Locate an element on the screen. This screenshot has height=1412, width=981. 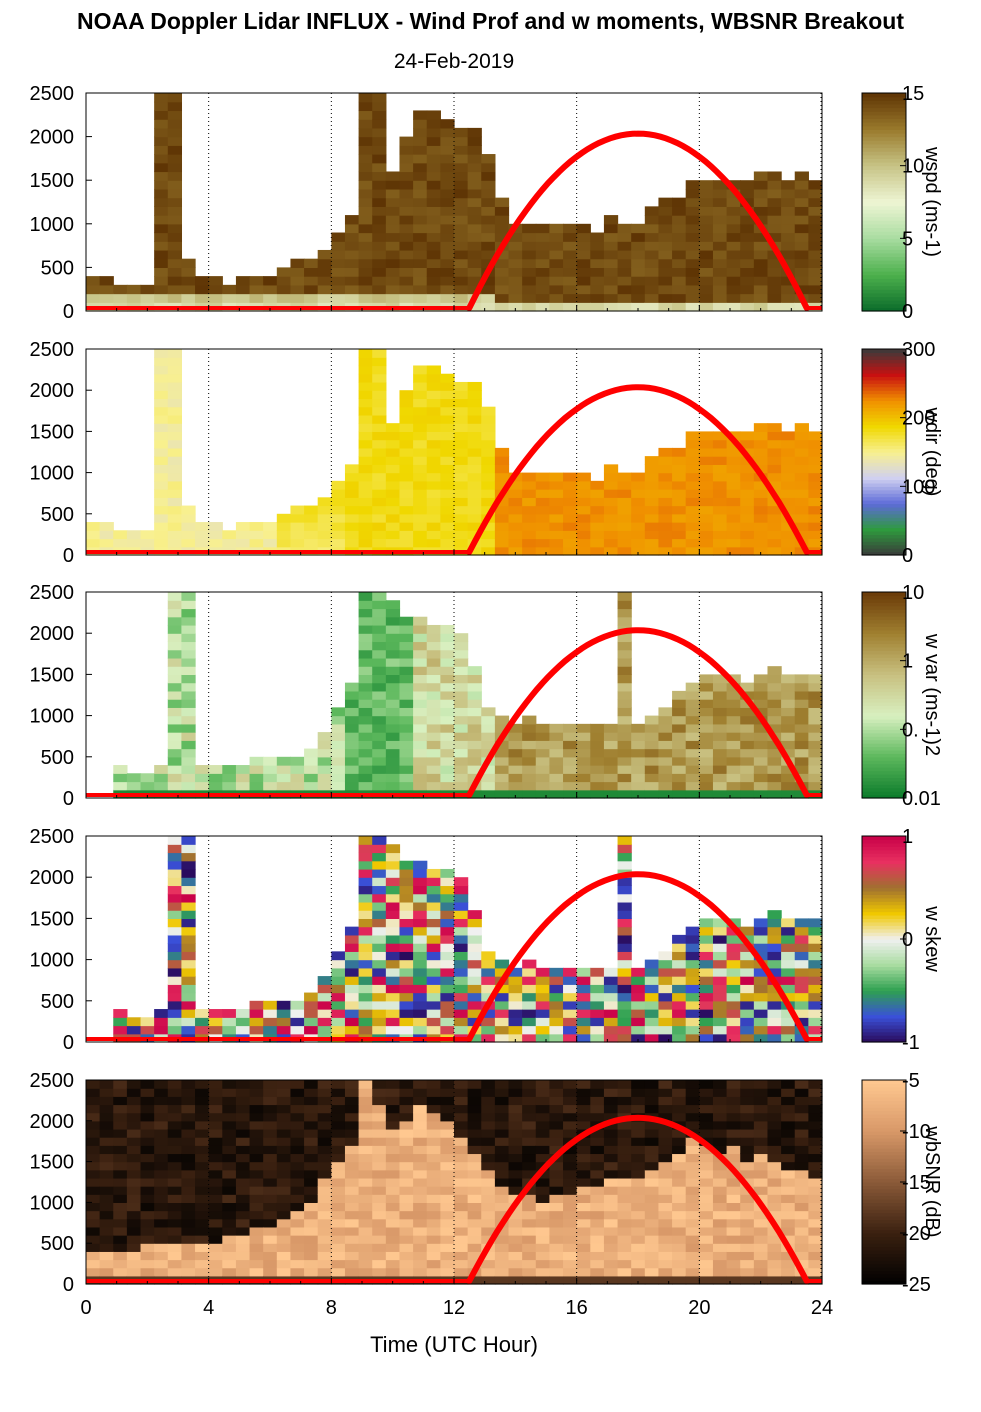
heatmap-cells is located at coordinates (468, 695).